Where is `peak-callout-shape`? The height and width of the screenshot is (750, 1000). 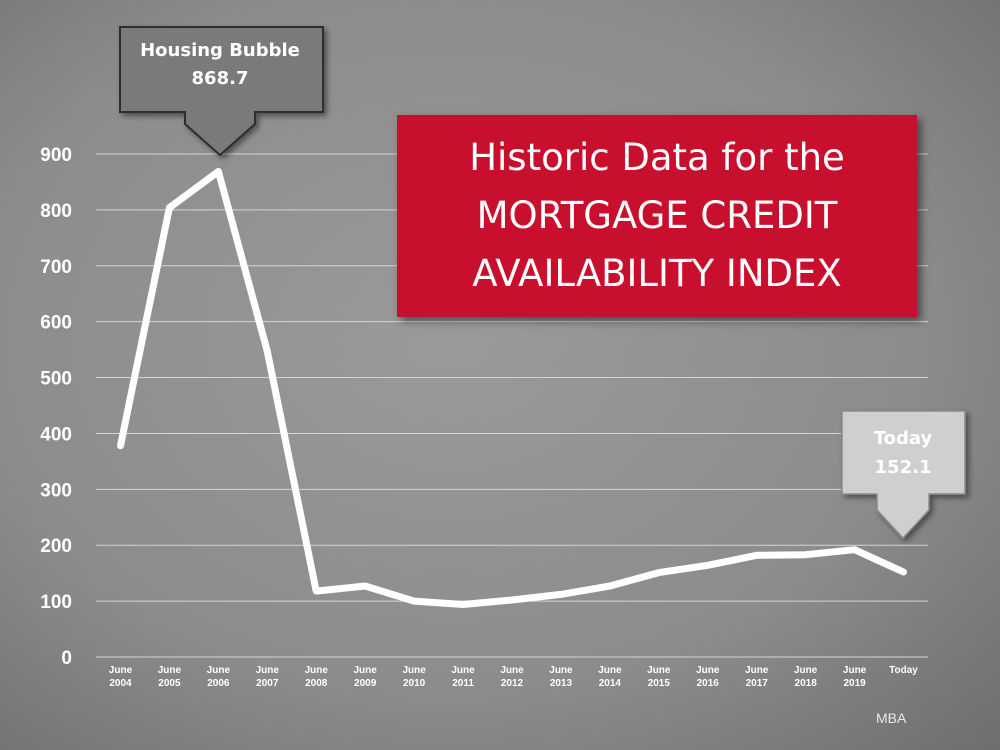
peak-callout-shape is located at coordinates (221, 91).